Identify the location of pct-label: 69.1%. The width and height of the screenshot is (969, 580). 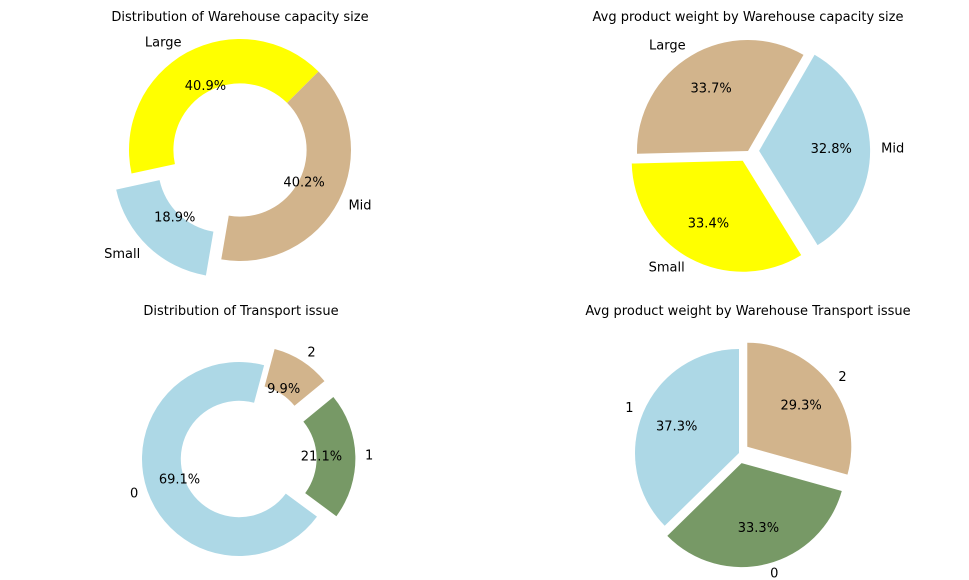
(179, 479).